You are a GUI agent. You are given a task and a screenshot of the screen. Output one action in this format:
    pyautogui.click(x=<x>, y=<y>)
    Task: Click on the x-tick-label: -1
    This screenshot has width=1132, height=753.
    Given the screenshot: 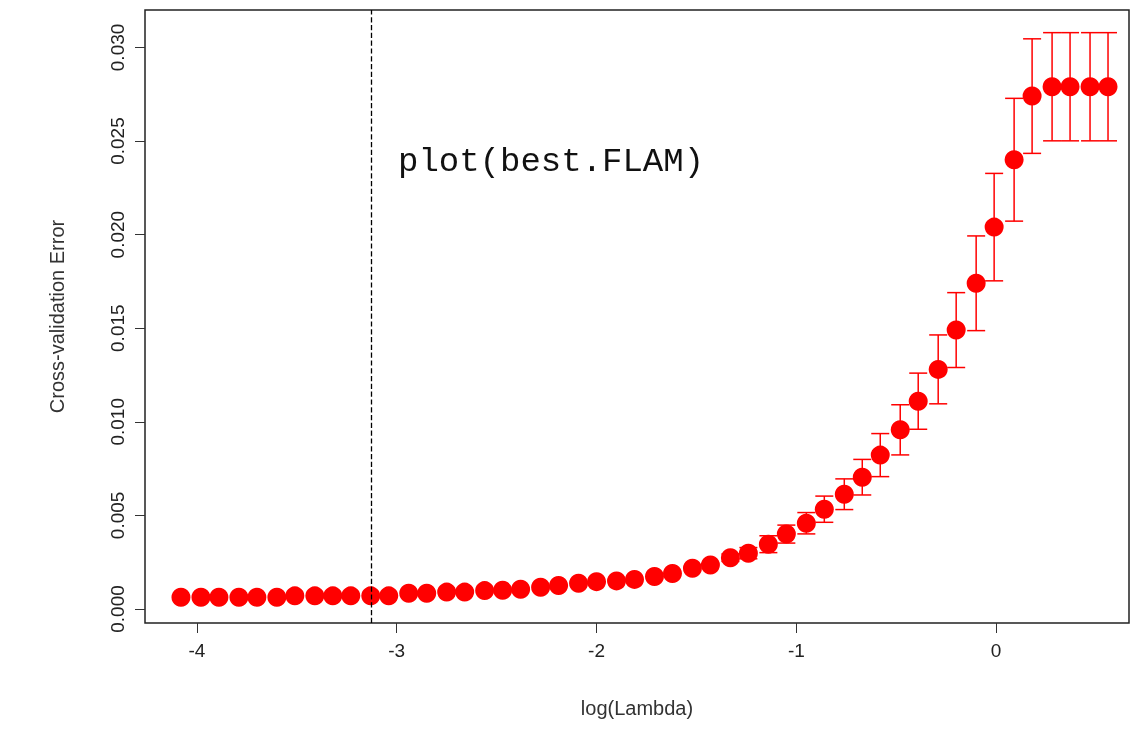 What is the action you would take?
    pyautogui.click(x=796, y=650)
    